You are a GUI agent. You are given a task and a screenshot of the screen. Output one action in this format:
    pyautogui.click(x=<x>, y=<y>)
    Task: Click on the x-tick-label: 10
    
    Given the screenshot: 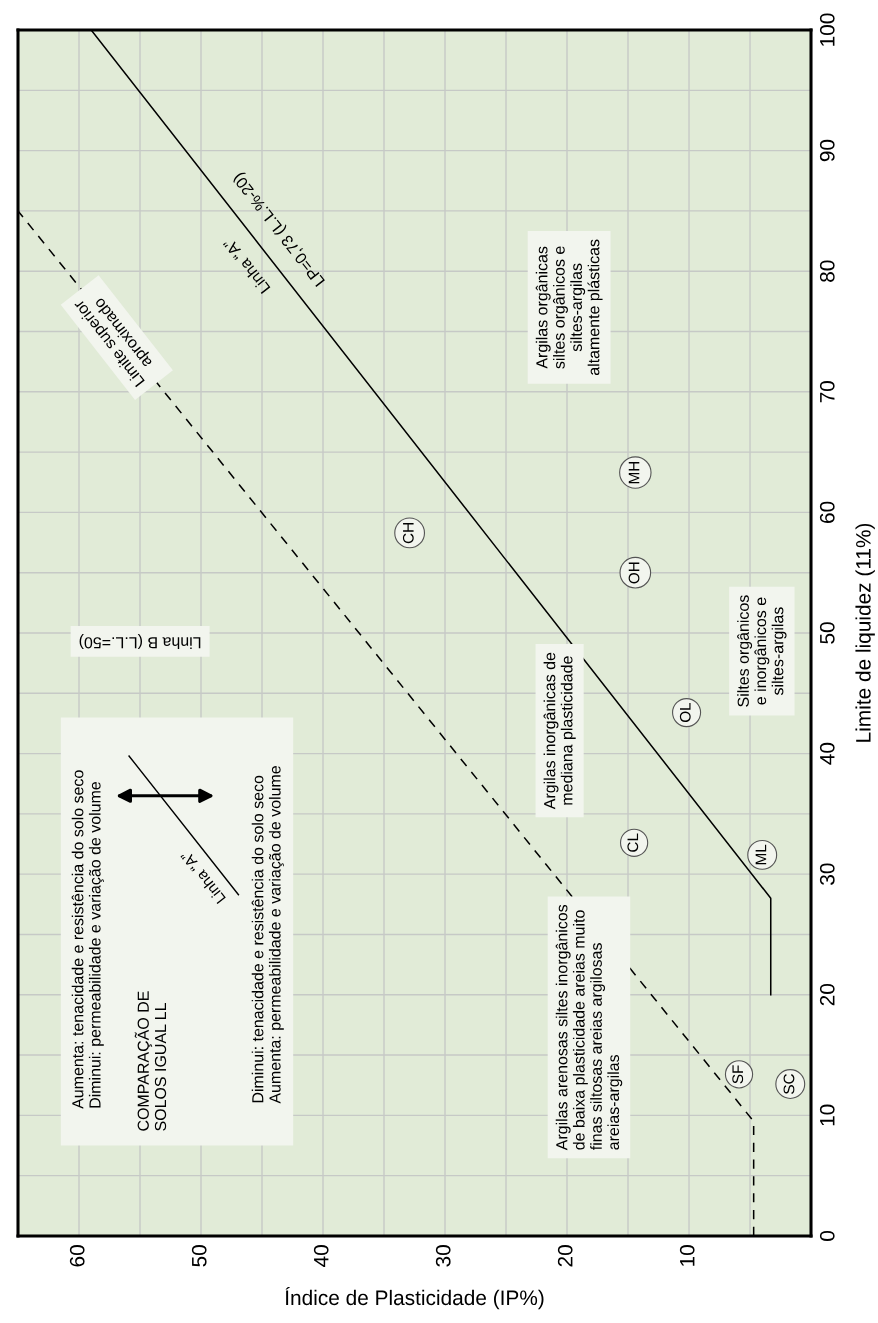 What is the action you would take?
    pyautogui.click(x=687, y=1255)
    